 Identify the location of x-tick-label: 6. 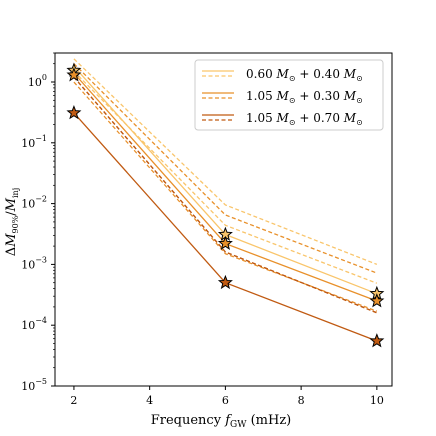
(225, 400).